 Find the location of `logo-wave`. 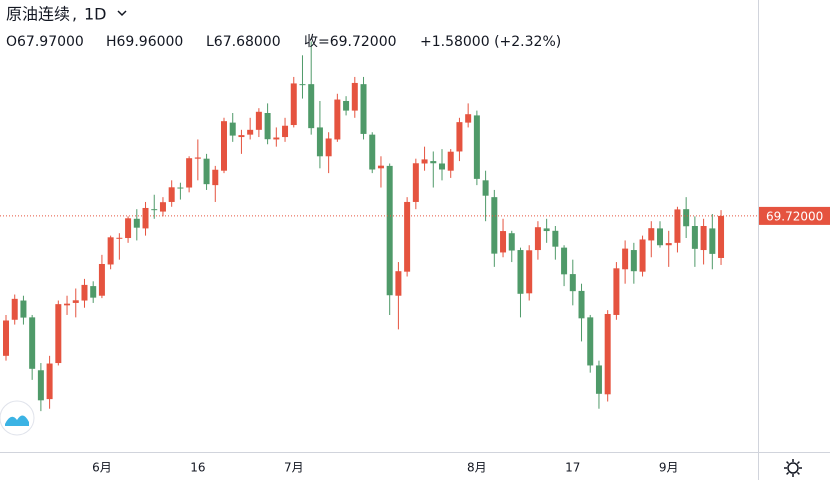

logo-wave is located at coordinates (17, 420).